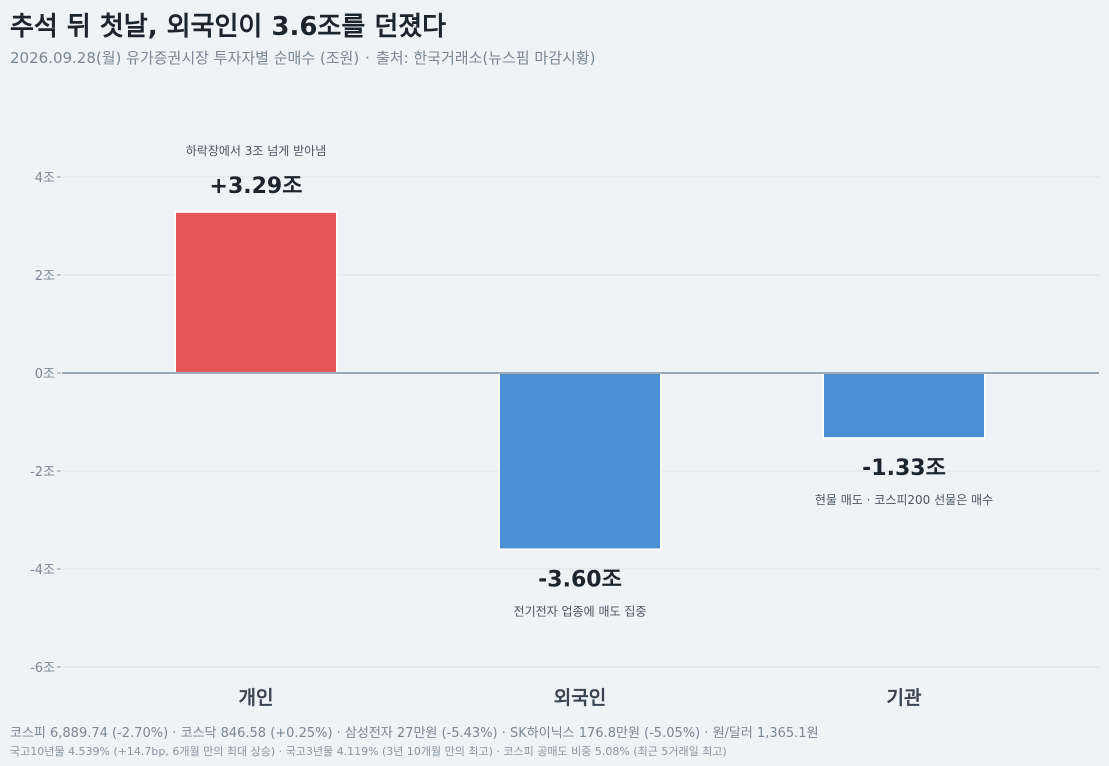 Image resolution: width=1109 pixels, height=766 pixels. Describe the element at coordinates (42, 668) in the screenshot. I see `y-tick-label: -6조` at that location.